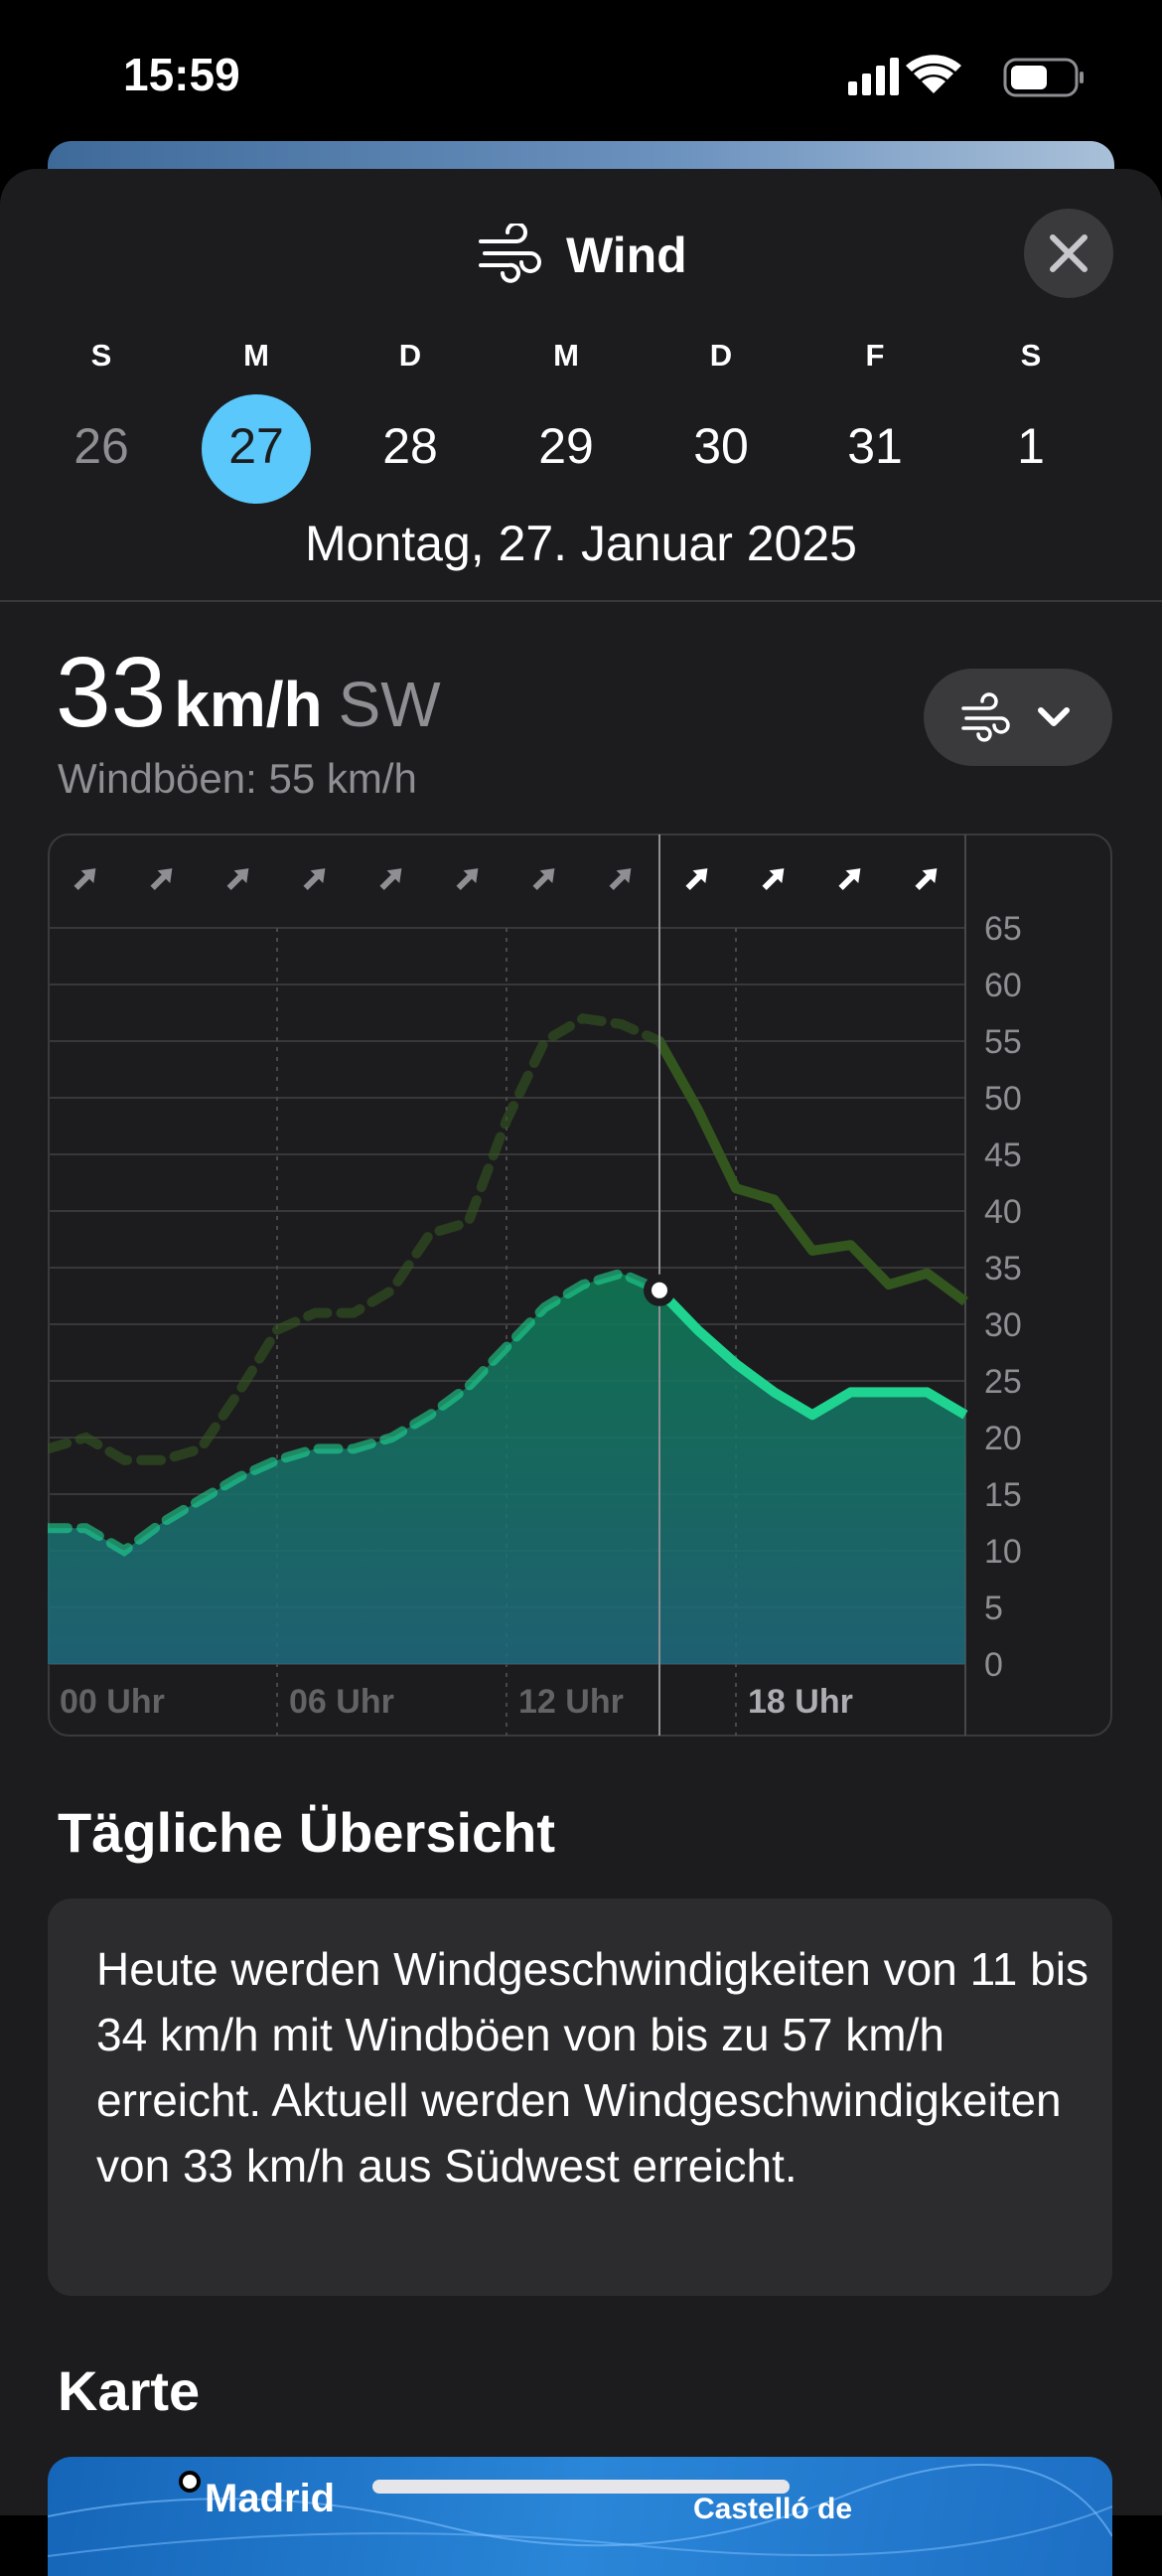  What do you see at coordinates (993, 1665) in the screenshot?
I see `y-tick-label: 0` at bounding box center [993, 1665].